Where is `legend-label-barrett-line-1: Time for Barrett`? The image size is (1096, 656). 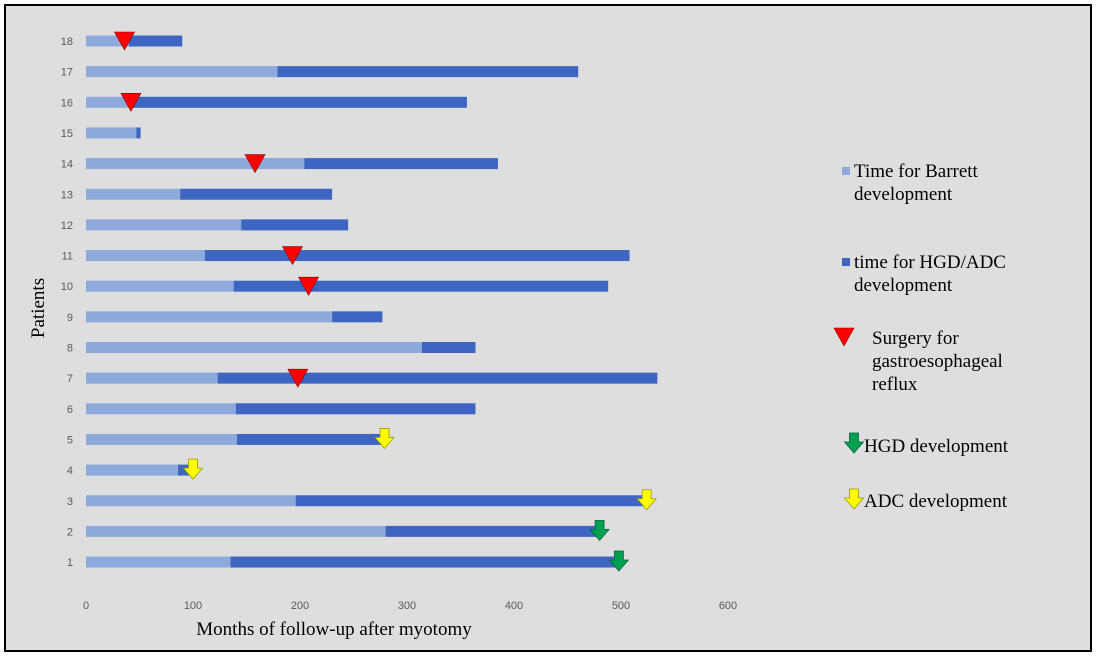
legend-label-barrett-line-1: Time for Barrett is located at coordinates (916, 171).